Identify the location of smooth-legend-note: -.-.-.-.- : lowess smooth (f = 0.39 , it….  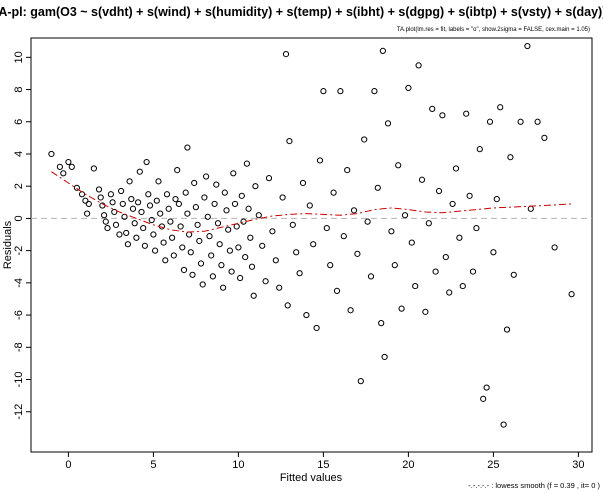
(534, 485).